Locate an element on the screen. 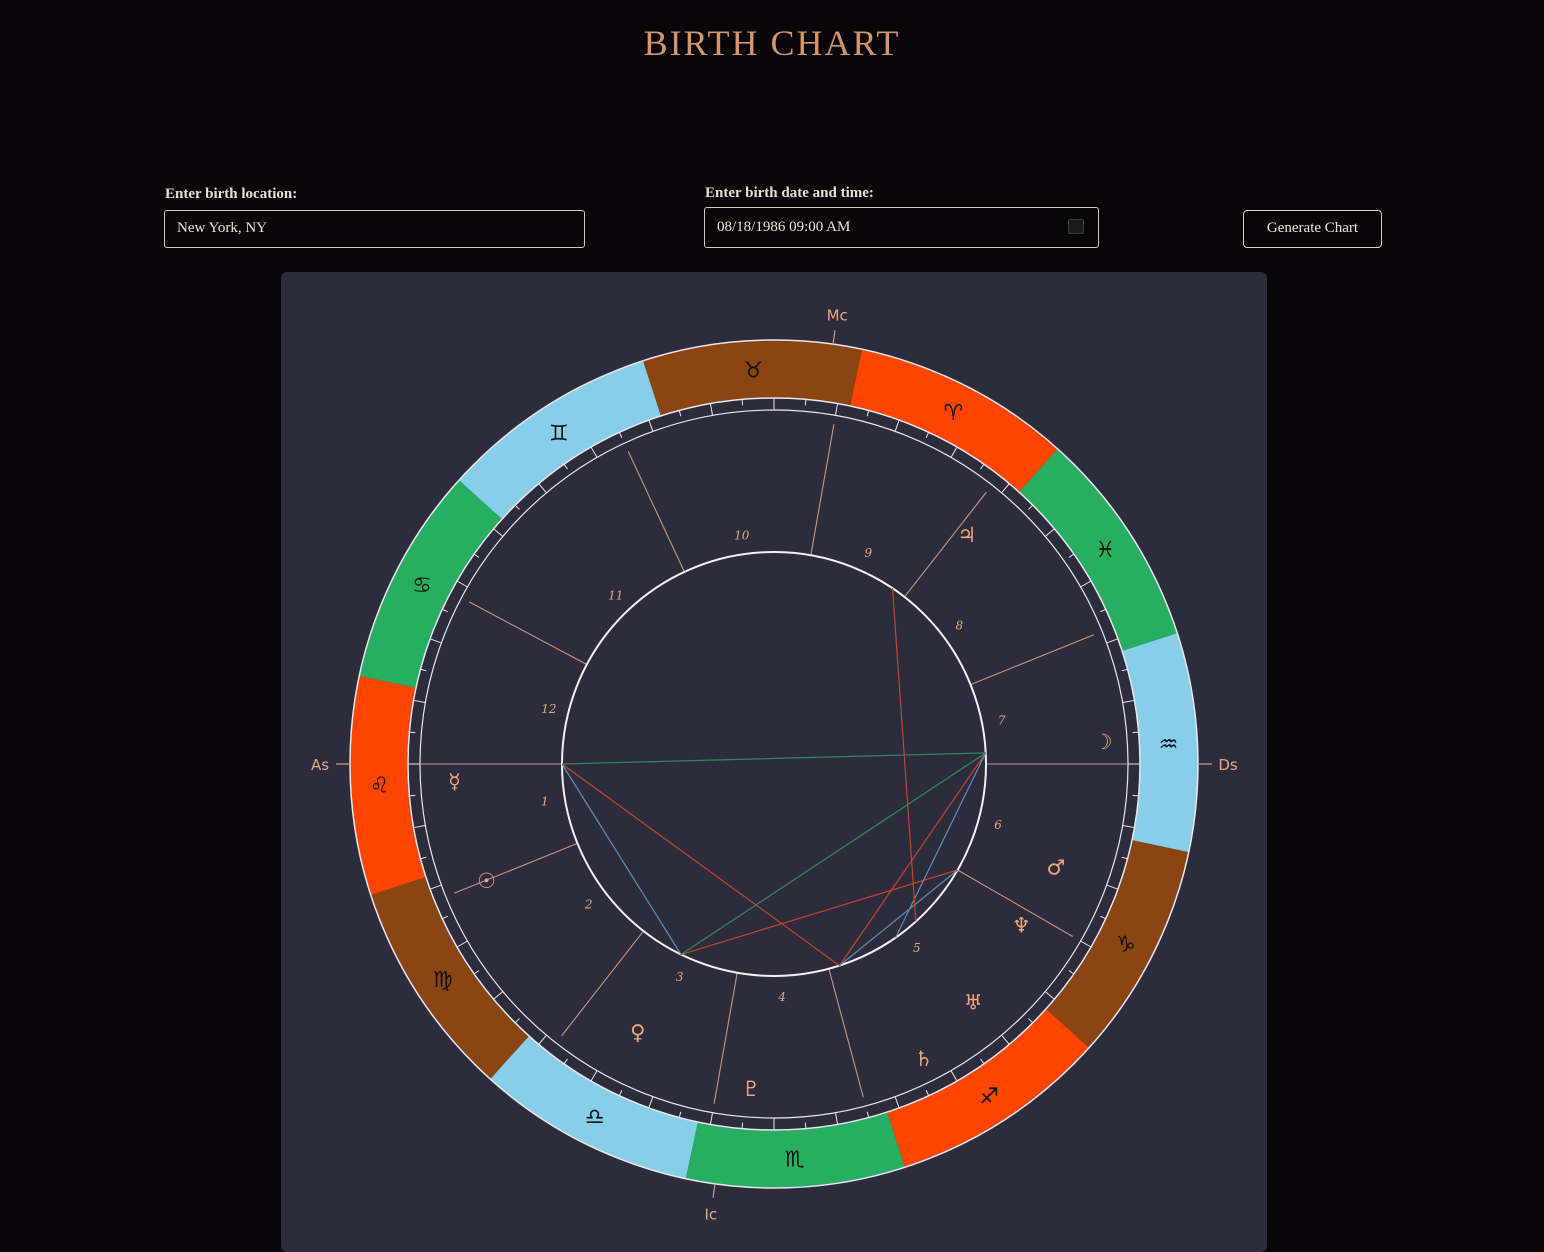  generate-chart-button: Generate Chart is located at coordinates (1312, 229).